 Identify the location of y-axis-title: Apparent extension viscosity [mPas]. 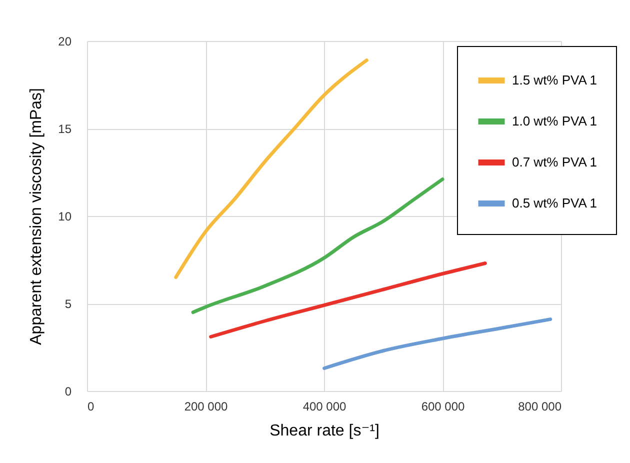
(37, 217).